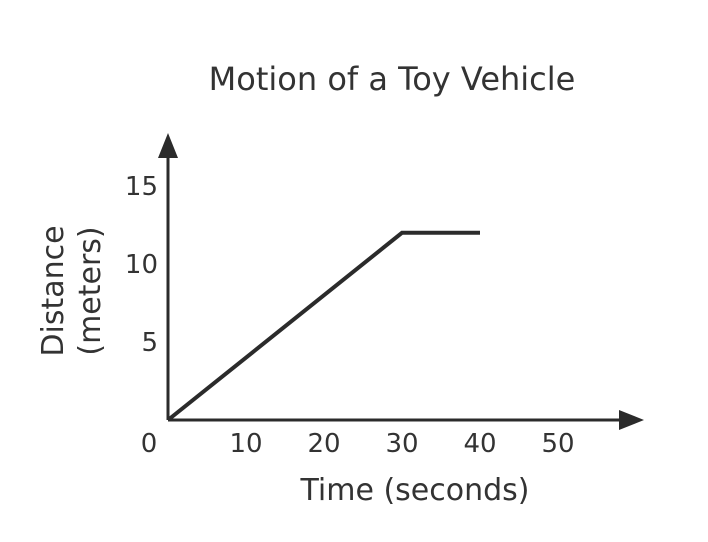  Describe the element at coordinates (415, 490) in the screenshot. I see `x-axis-label: Time (seconds)` at that location.